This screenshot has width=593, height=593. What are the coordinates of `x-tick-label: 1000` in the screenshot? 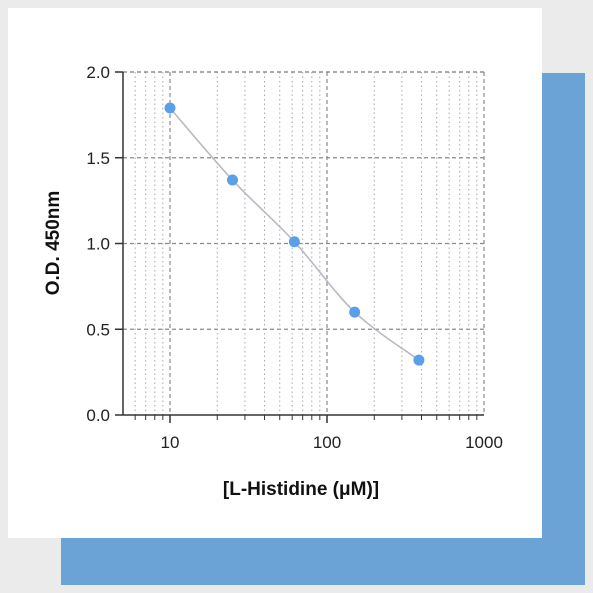 It's located at (484, 442).